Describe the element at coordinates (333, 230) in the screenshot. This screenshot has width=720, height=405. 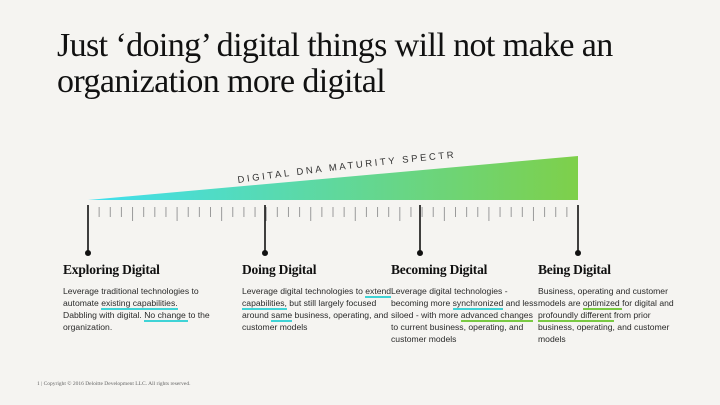
I see `spectrum-ruler` at that location.